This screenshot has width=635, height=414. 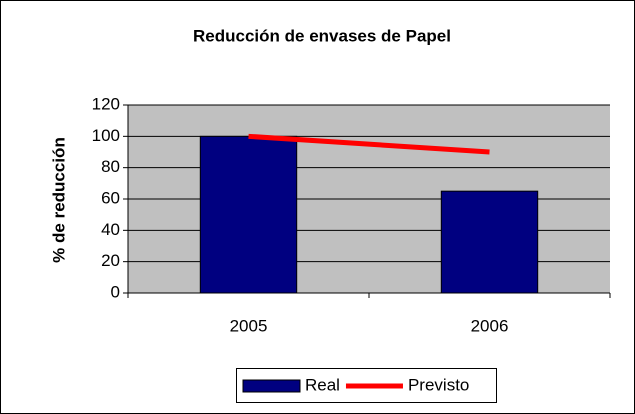 What do you see at coordinates (110, 260) in the screenshot?
I see `y-tick-label: 20` at bounding box center [110, 260].